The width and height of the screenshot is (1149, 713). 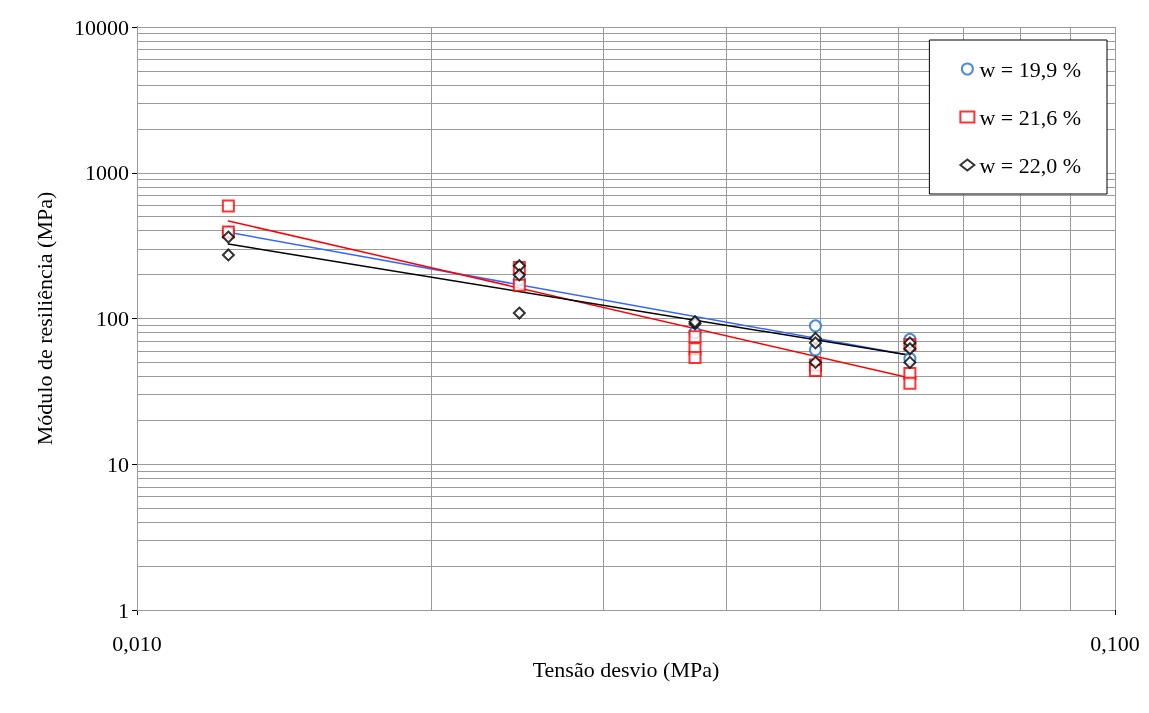 I want to click on legend-label: w = 22,0 %, so click(x=1030, y=165).